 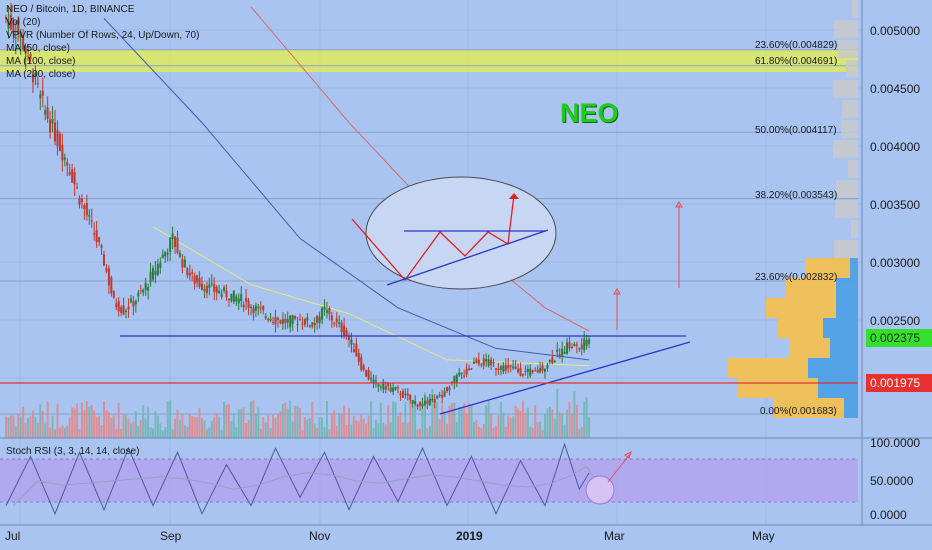 What do you see at coordinates (565, 378) in the screenshot?
I see `ascending-trendline` at bounding box center [565, 378].